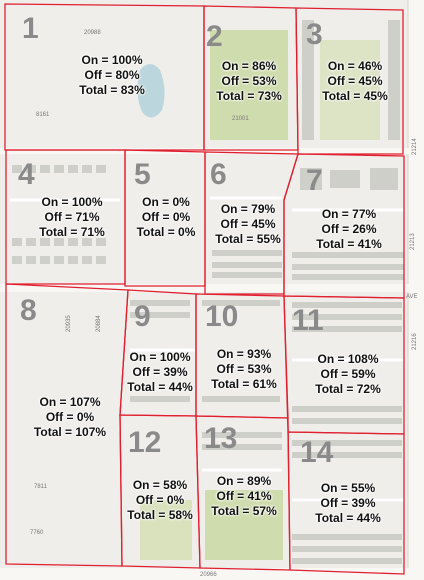 The image size is (424, 580). What do you see at coordinates (112, 60) in the screenshot?
I see `zone-1-on: On = 100%` at bounding box center [112, 60].